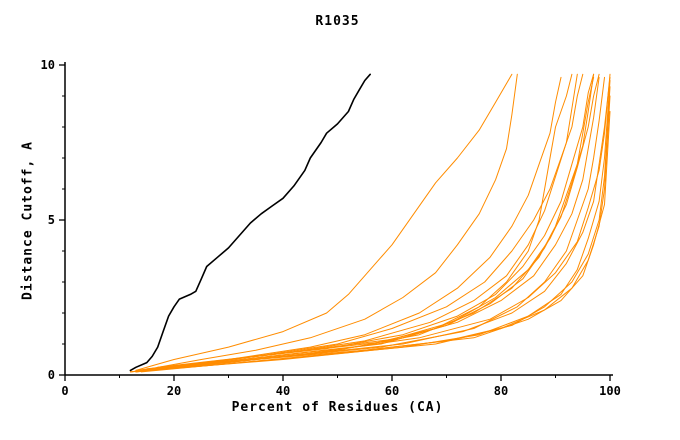 This screenshot has height=440, width=680. I want to click on y-tick-label: 5, so click(51, 220).